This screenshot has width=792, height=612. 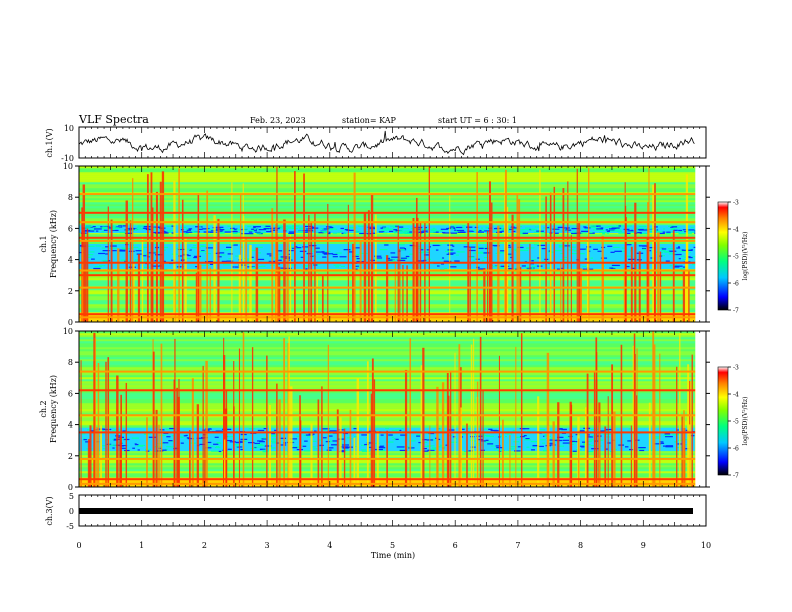 I want to click on ch1-spec-ylabel-2: Frequency (kHz), so click(x=53, y=244).